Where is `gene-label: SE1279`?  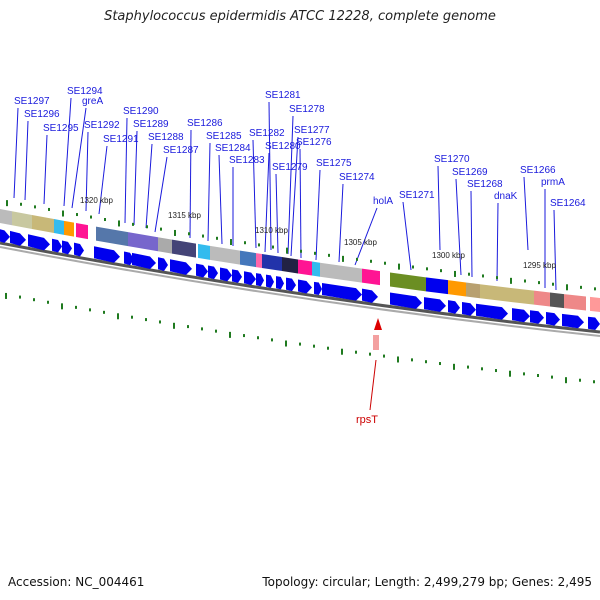 gene-label: SE1279 is located at coordinates (290, 167).